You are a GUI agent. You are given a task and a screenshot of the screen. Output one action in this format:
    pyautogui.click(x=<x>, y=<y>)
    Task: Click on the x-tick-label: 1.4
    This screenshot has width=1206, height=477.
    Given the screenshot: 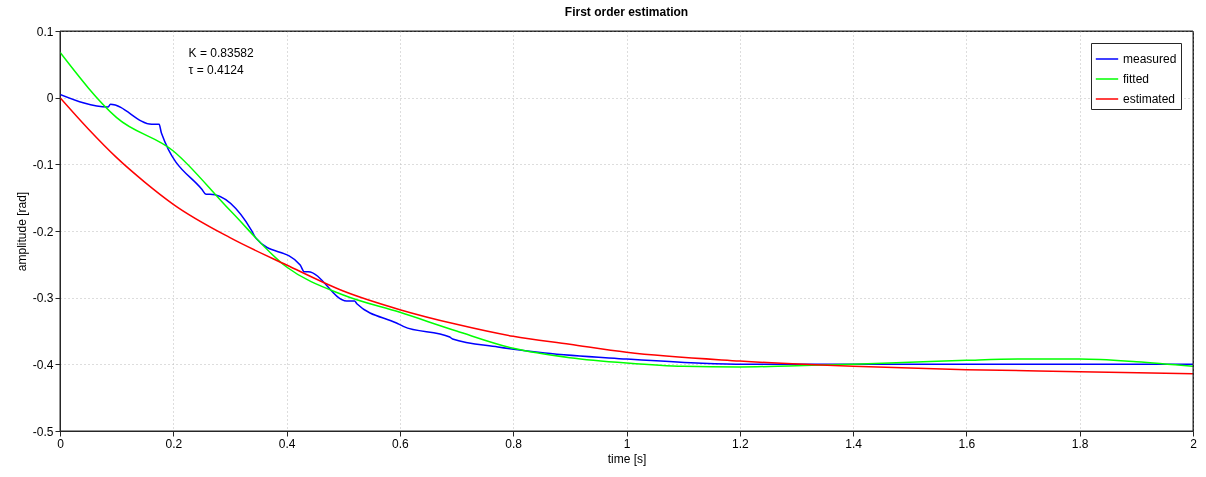 What is the action you would take?
    pyautogui.click(x=854, y=443)
    